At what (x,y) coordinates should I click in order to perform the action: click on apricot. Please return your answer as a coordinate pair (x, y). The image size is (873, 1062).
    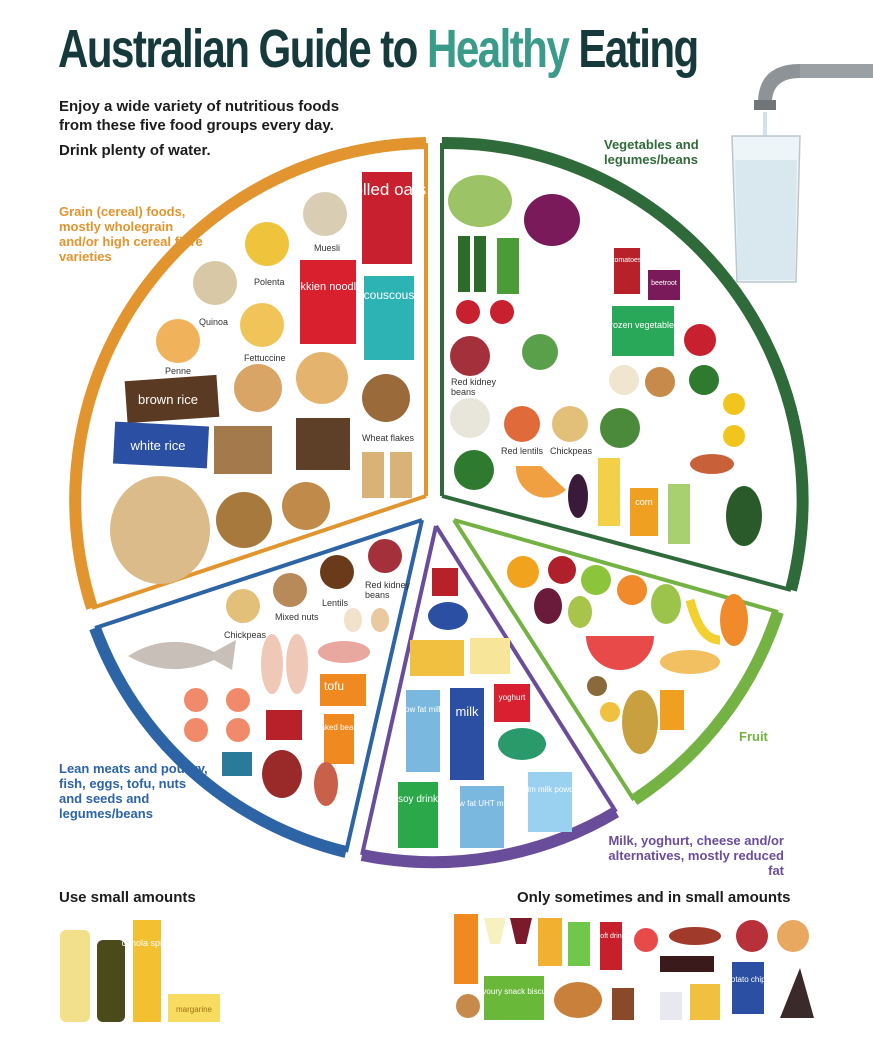
    Looking at the image, I should click on (610, 712).